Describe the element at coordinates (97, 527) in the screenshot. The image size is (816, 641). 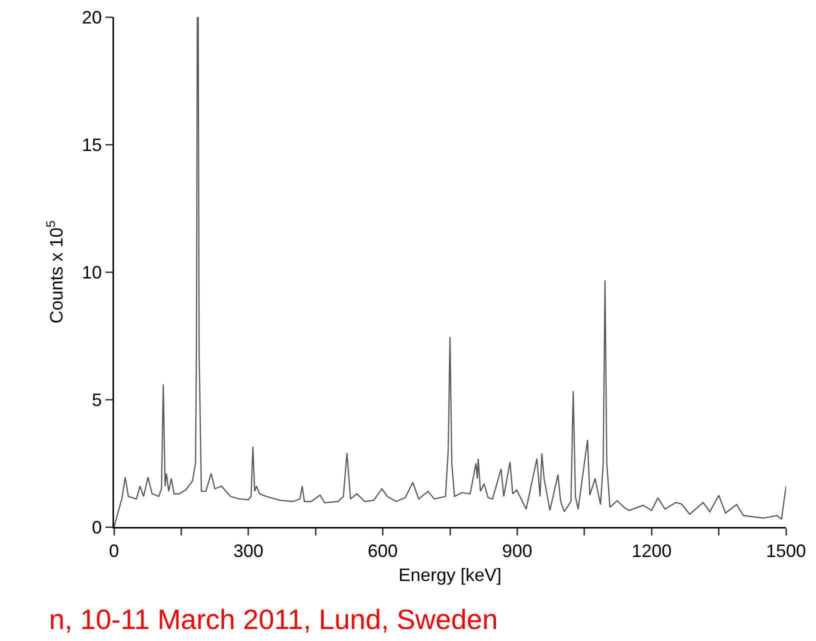
I see `y-tick-label: 0` at that location.